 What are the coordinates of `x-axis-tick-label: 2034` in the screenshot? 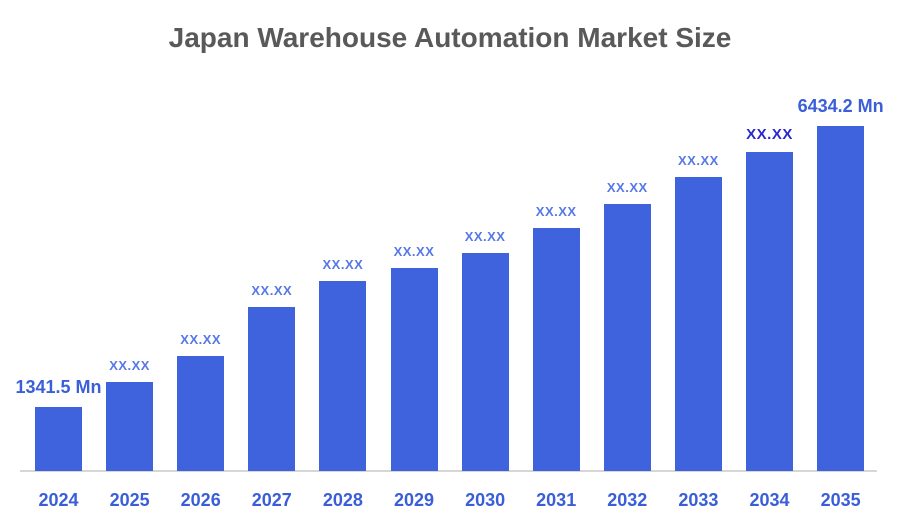 It's located at (769, 500).